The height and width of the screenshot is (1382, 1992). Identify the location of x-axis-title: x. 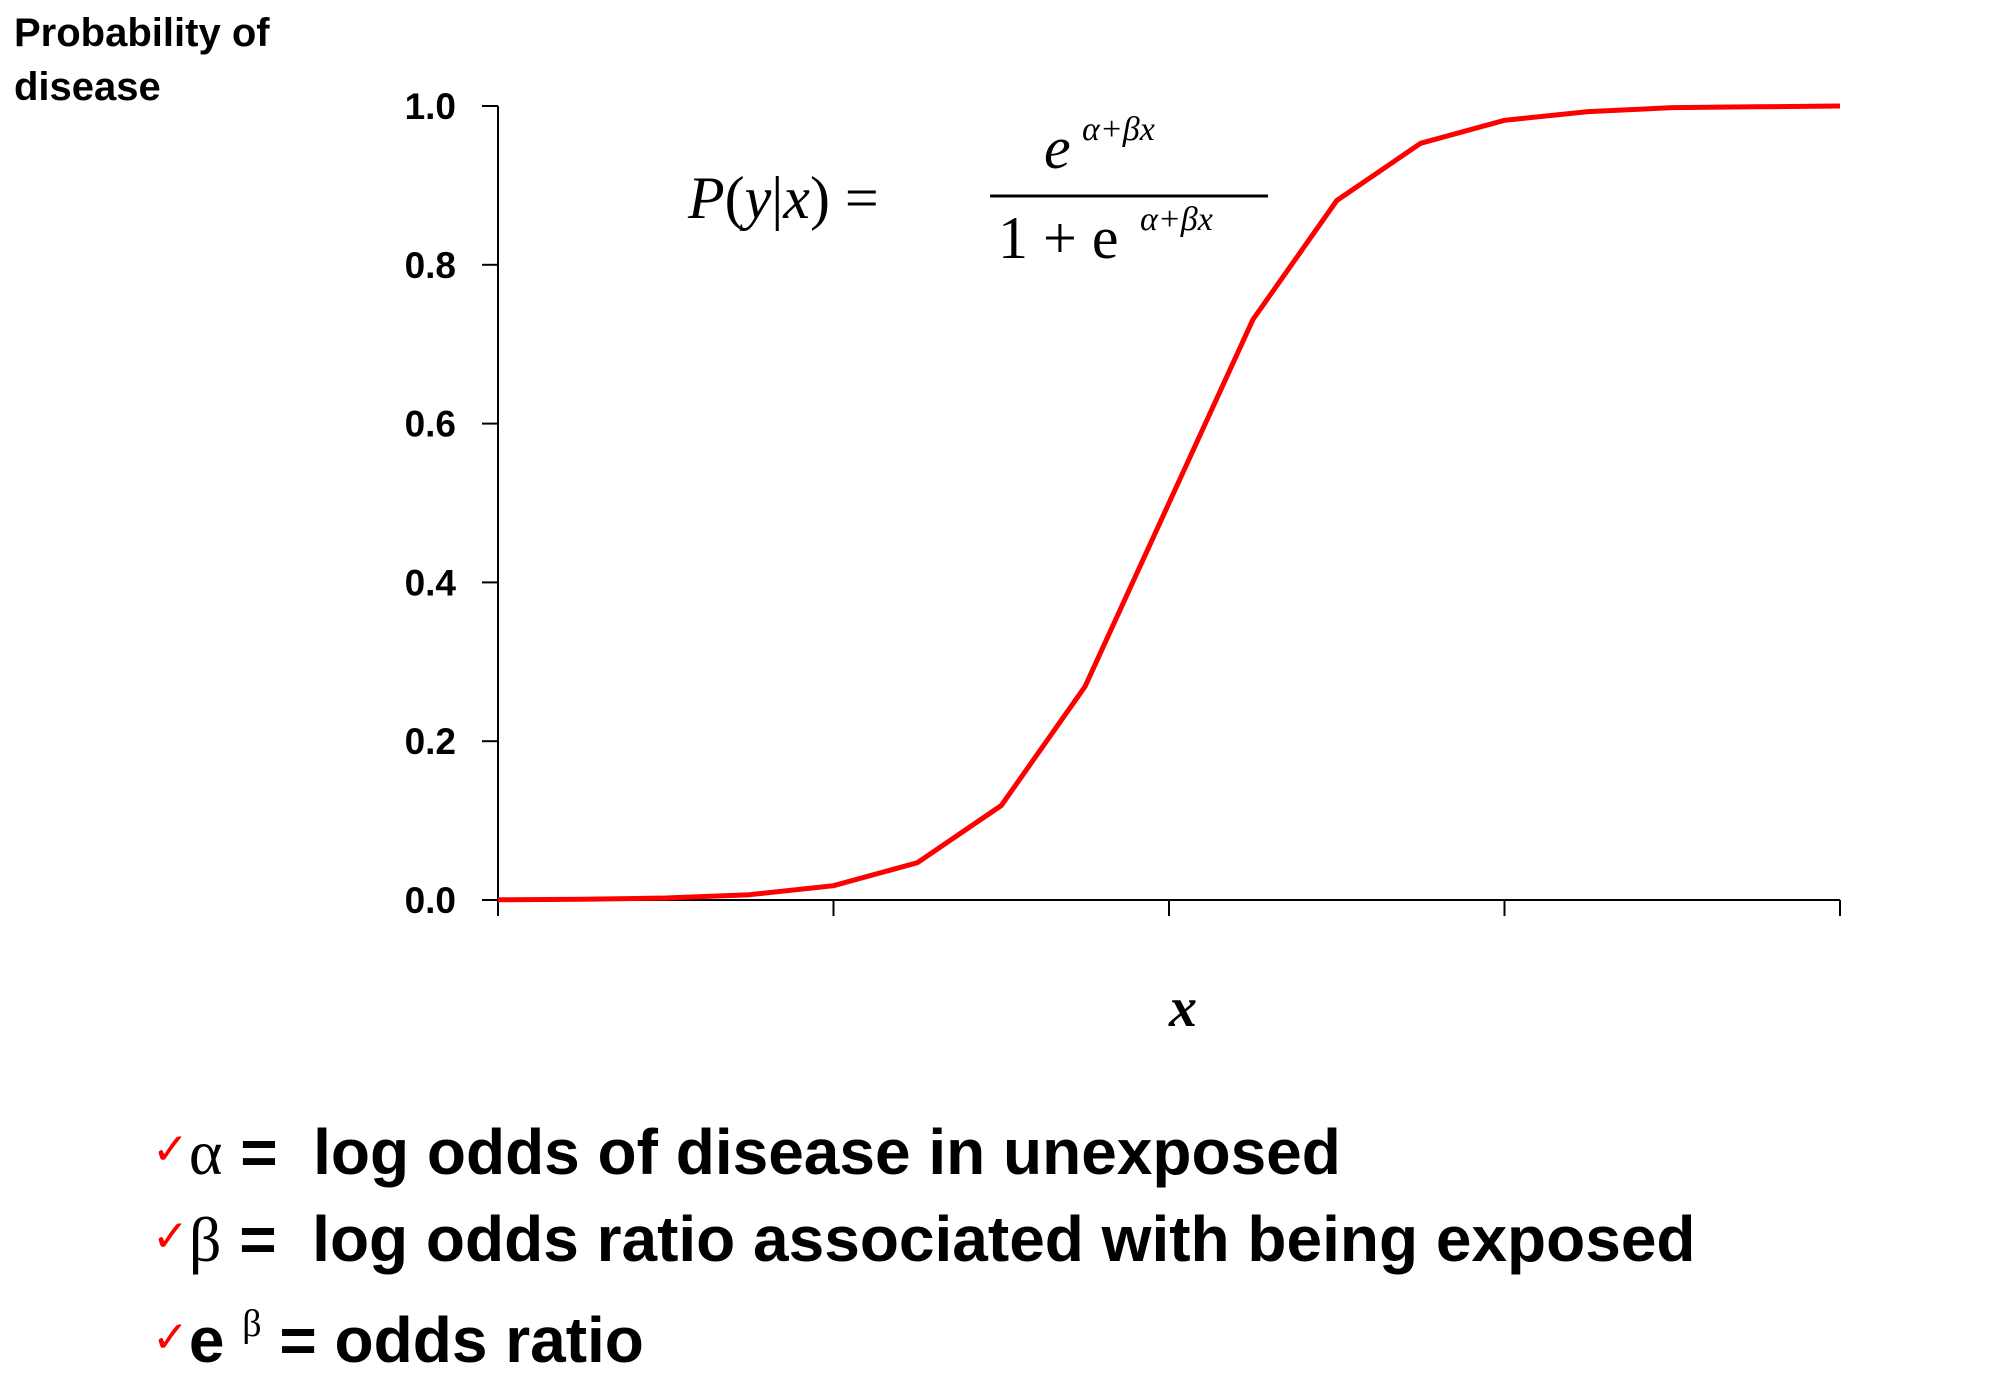
(1182, 1008).